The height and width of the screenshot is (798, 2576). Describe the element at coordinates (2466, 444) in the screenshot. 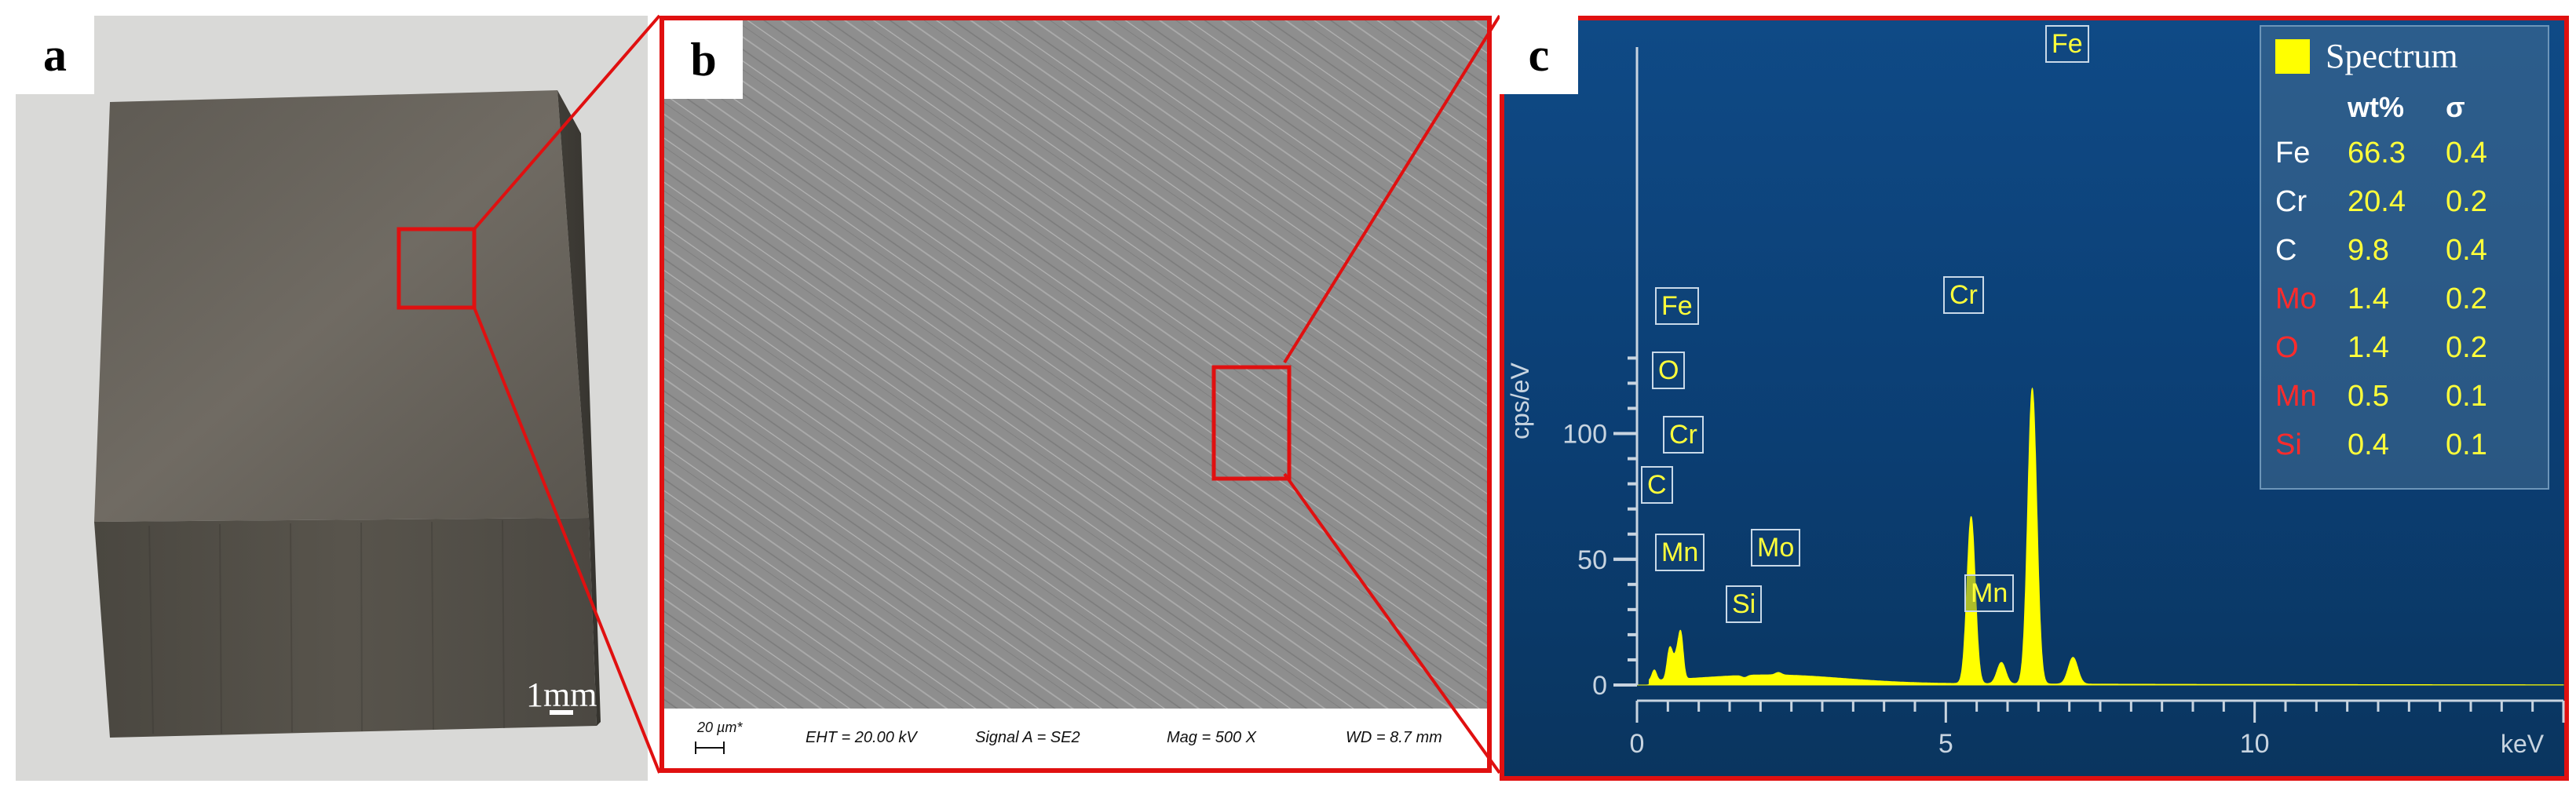

I see `legend-sigma-6: 0.1` at that location.